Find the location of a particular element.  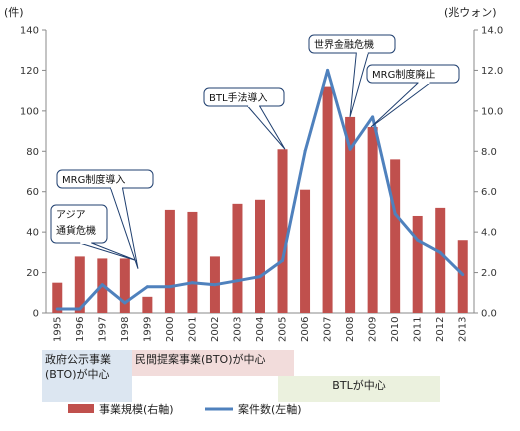

line-point-2013 is located at coordinates (463, 275).